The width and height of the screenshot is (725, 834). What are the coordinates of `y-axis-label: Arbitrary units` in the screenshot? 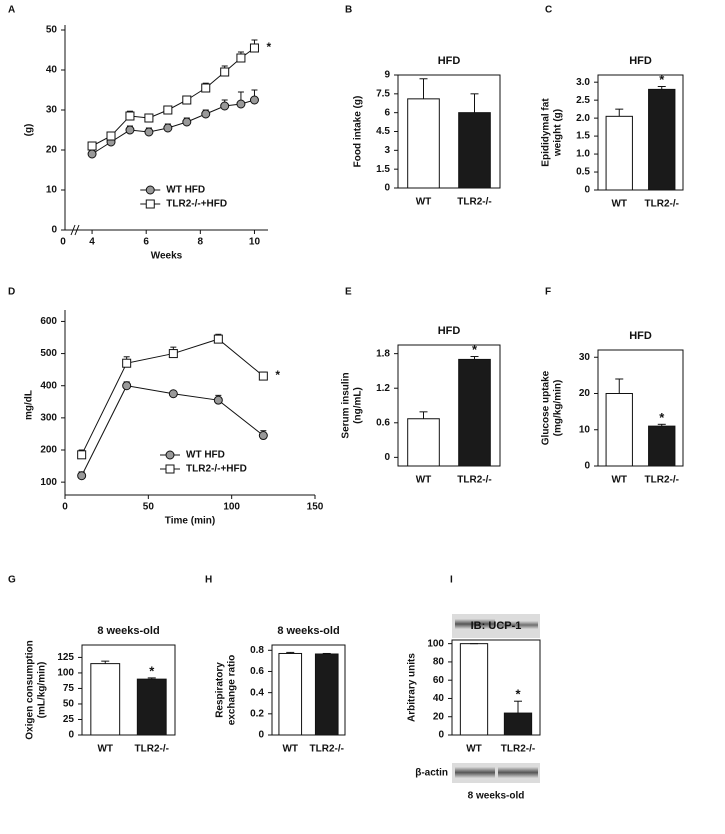 It's located at (412, 687).